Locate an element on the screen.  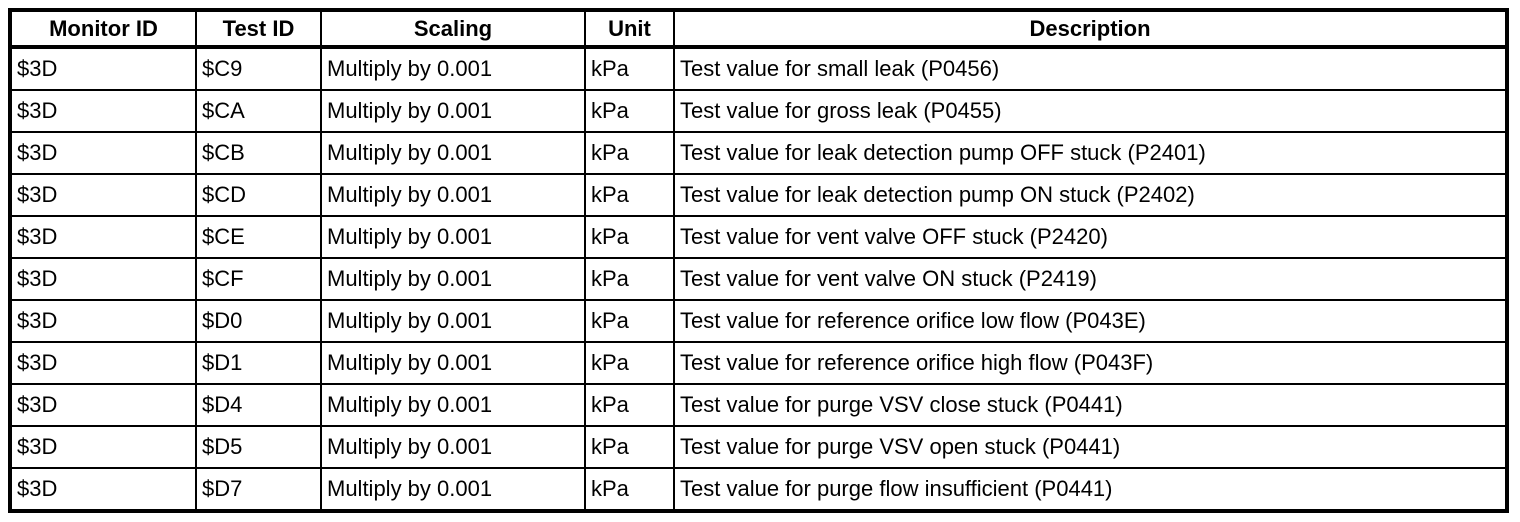
cell-test-id: $CA is located at coordinates (258, 111).